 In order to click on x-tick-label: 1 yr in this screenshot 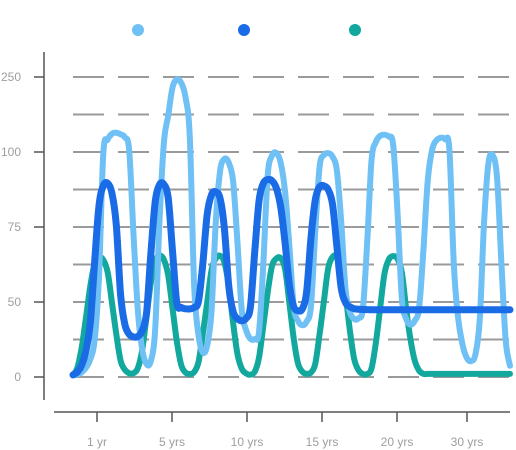, I will do `click(97, 442)`.